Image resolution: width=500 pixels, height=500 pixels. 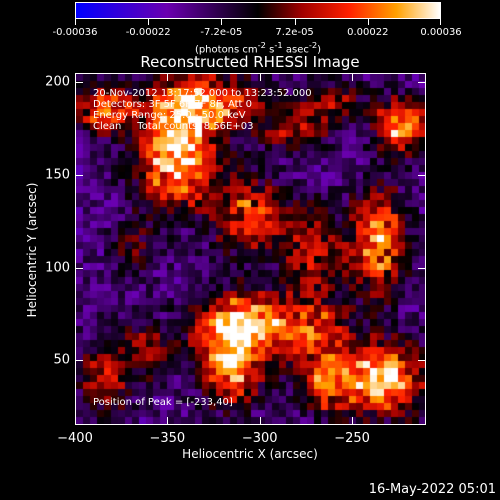 I want to click on colorbar-tick-label: -7.2e-05, so click(x=221, y=32).